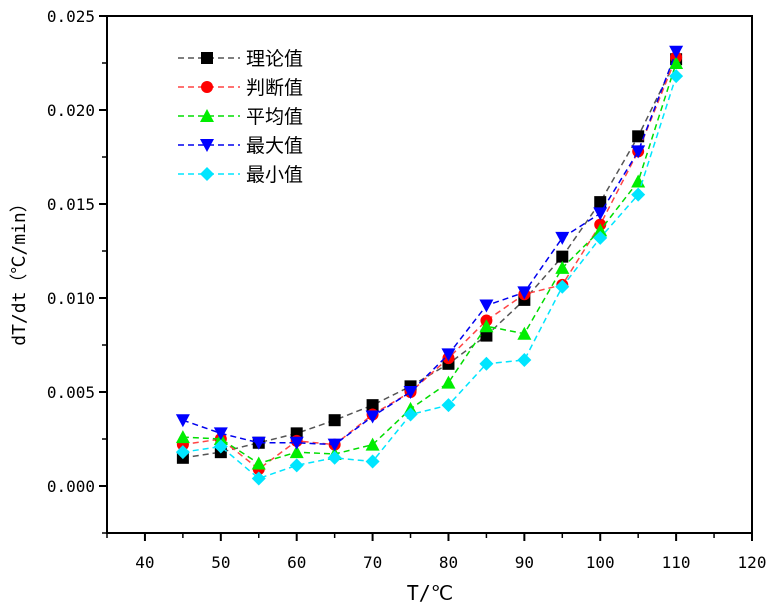 Image resolution: width=772 pixels, height=614 pixels. Describe the element at coordinates (71, 298) in the screenshot. I see `y-tick-label: 0.010` at that location.